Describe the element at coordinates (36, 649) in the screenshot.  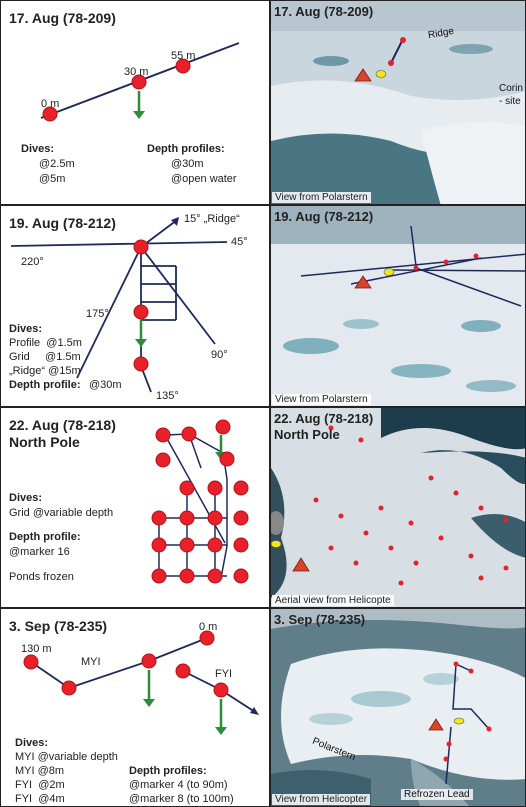
I see `label-130m: 130 m` at that location.